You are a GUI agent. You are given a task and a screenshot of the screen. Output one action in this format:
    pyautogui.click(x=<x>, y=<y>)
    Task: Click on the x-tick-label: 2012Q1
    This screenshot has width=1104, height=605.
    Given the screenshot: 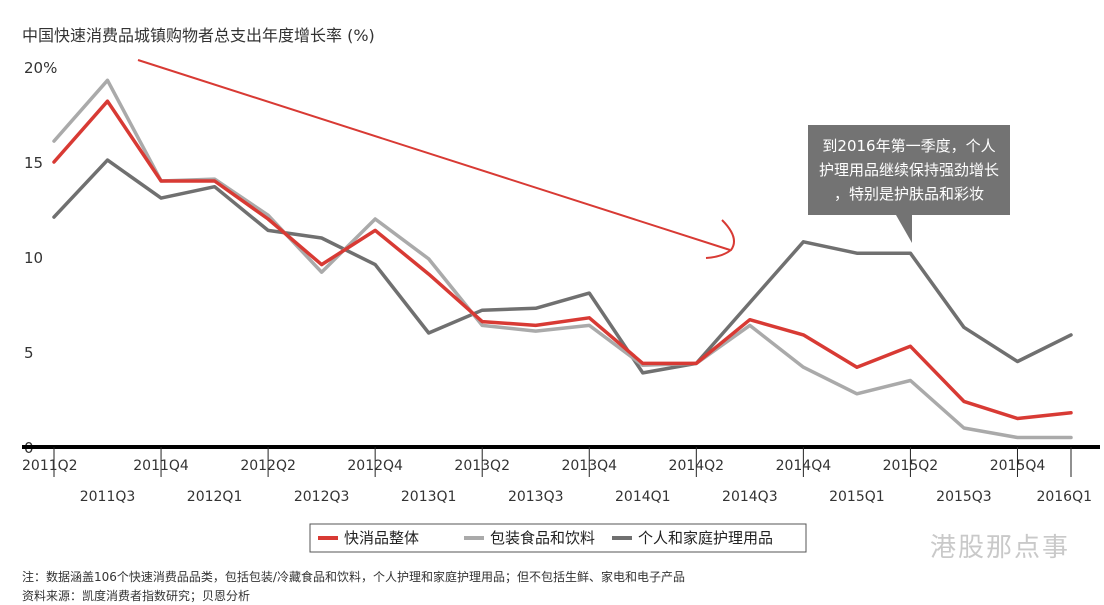 What is the action you would take?
    pyautogui.click(x=215, y=497)
    